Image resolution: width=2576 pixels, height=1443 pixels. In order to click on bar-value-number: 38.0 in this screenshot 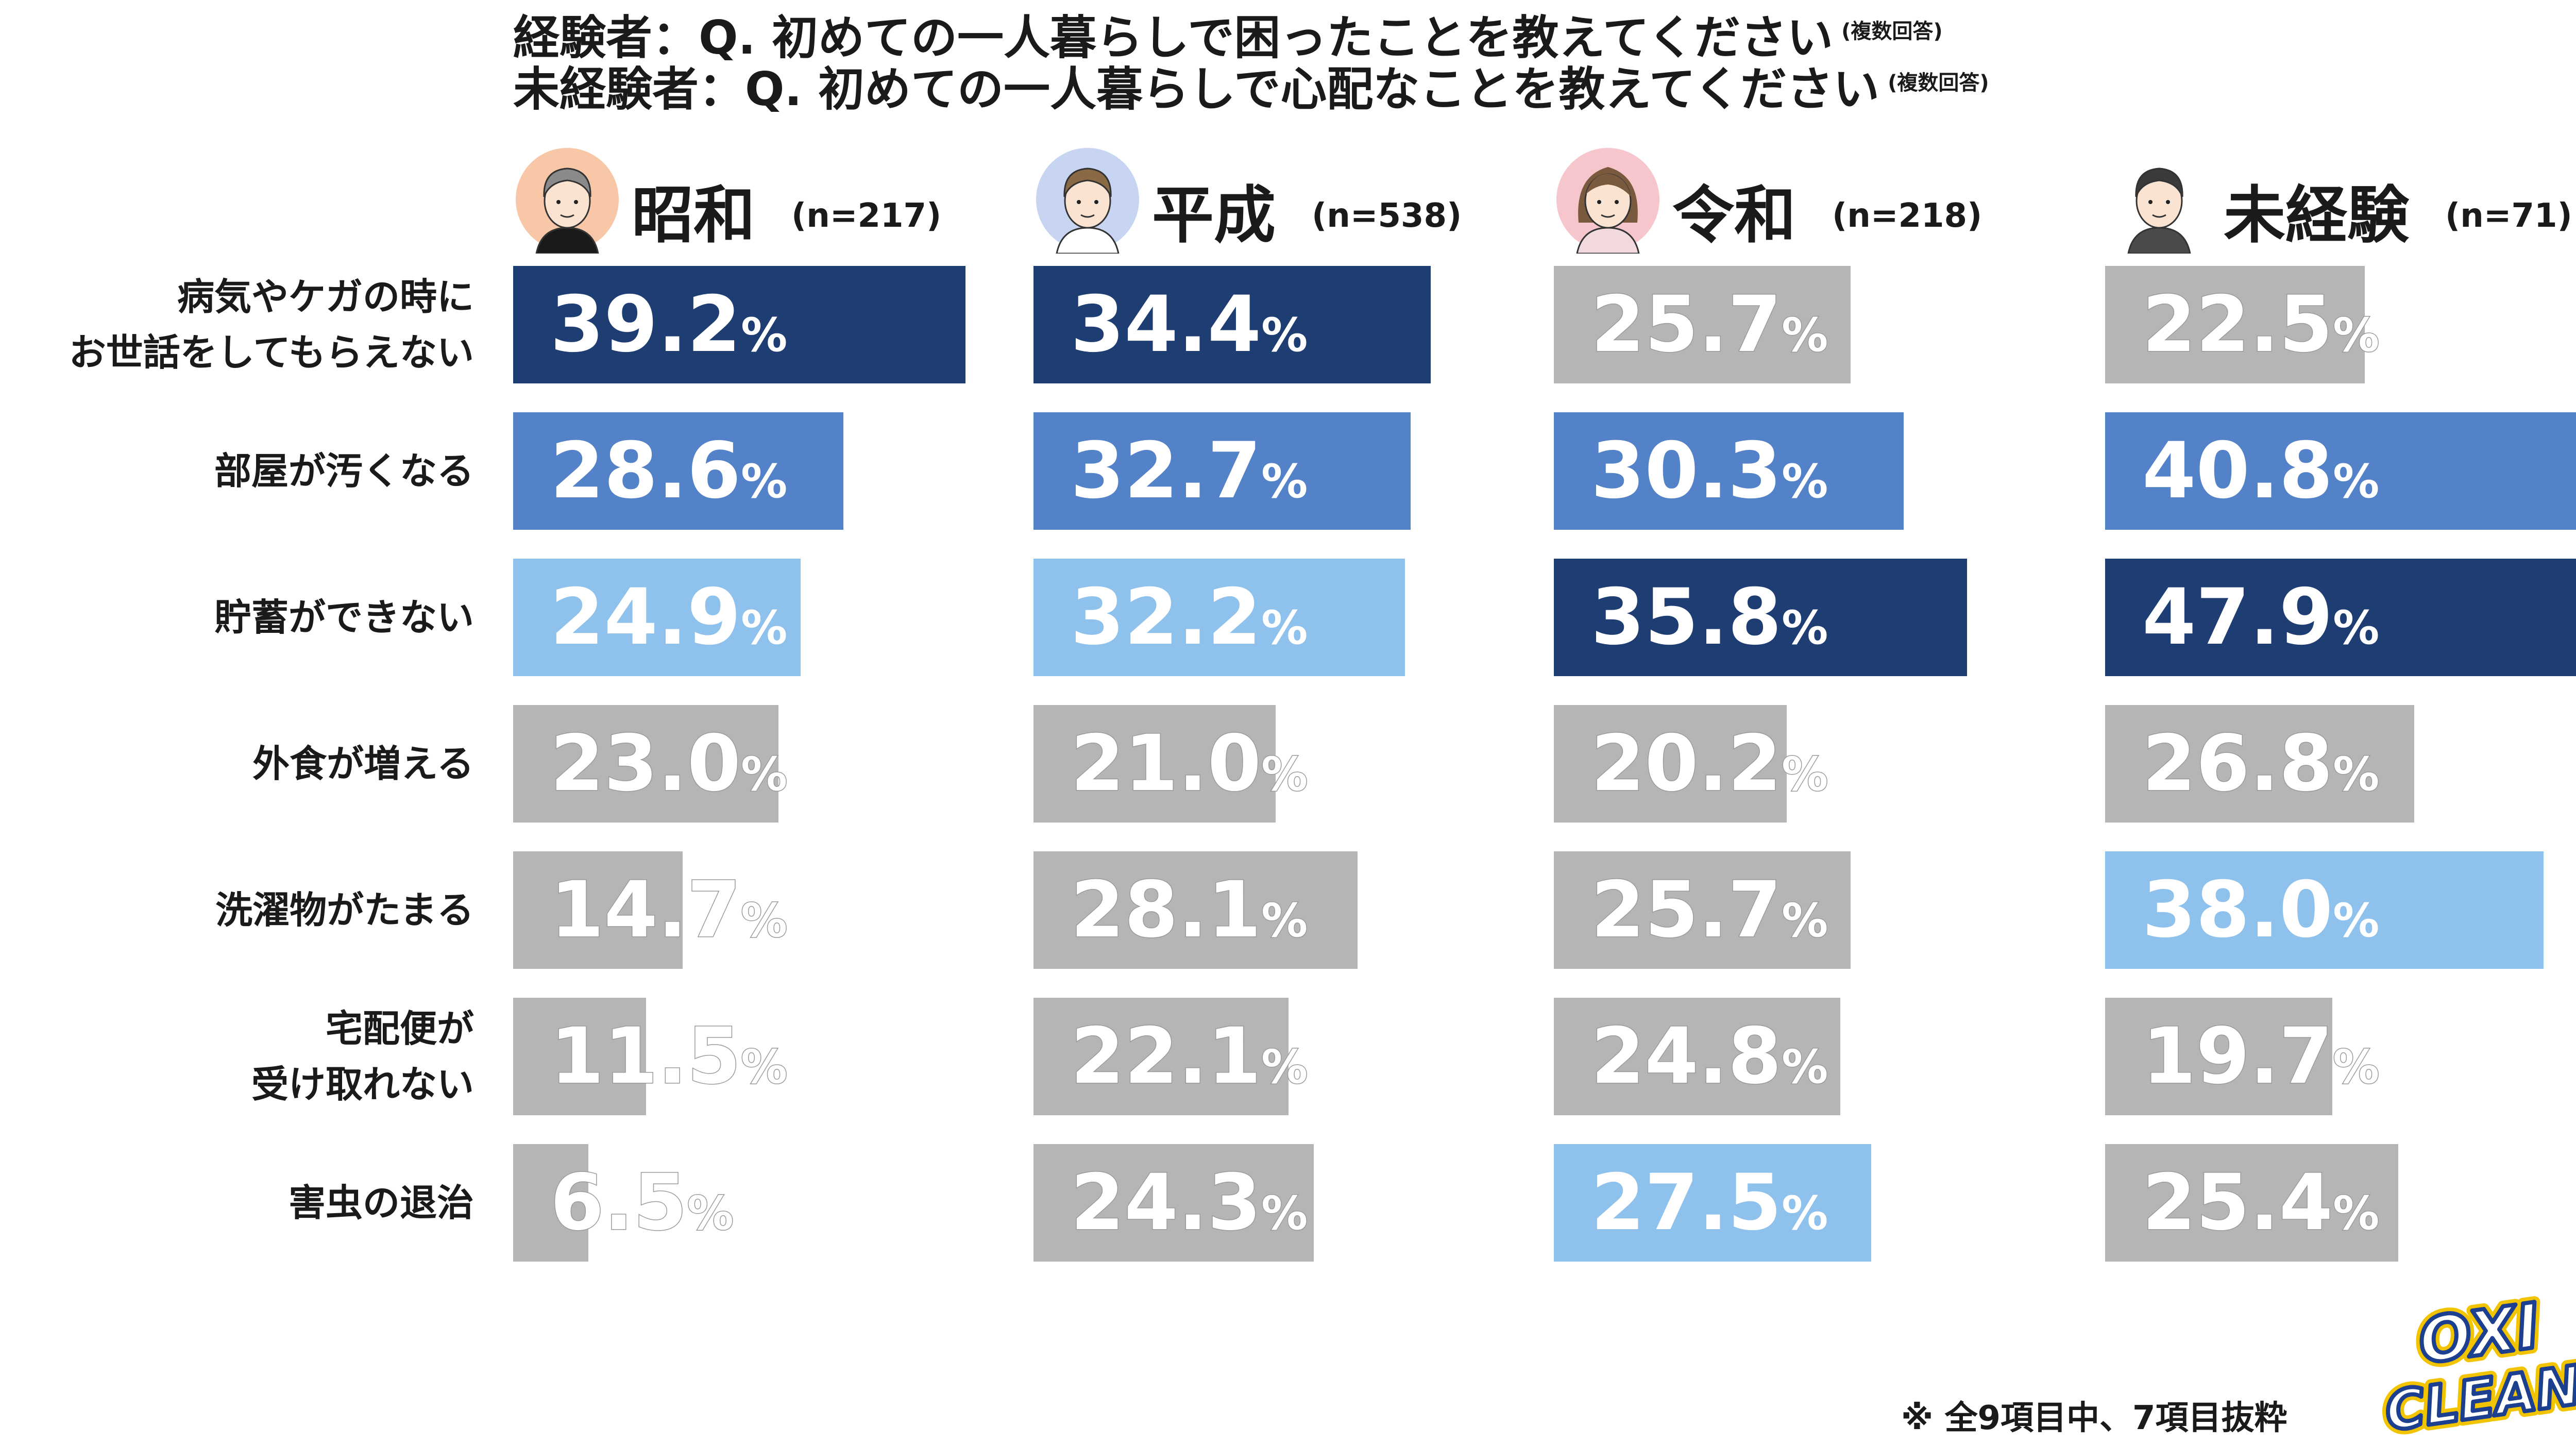, I will do `click(2237, 910)`.